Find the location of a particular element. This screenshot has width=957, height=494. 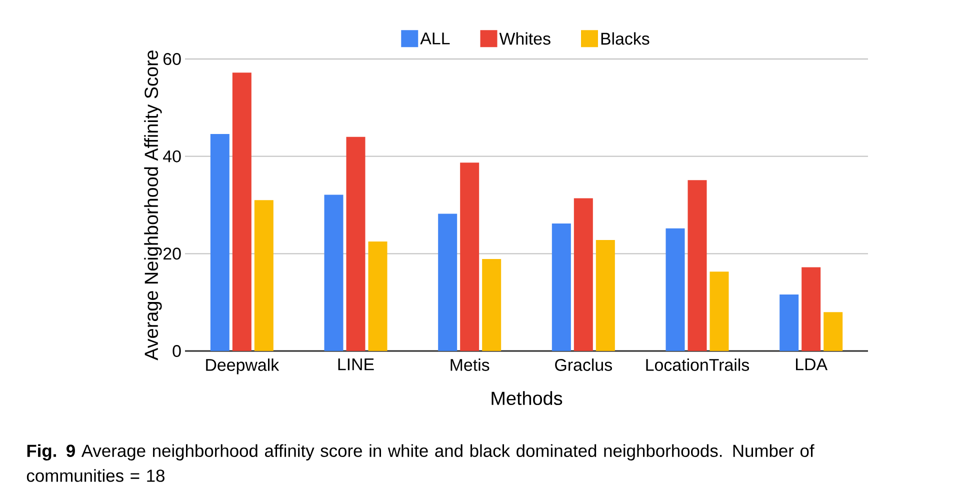

x-tick-label: Deepwalk is located at coordinates (243, 366).